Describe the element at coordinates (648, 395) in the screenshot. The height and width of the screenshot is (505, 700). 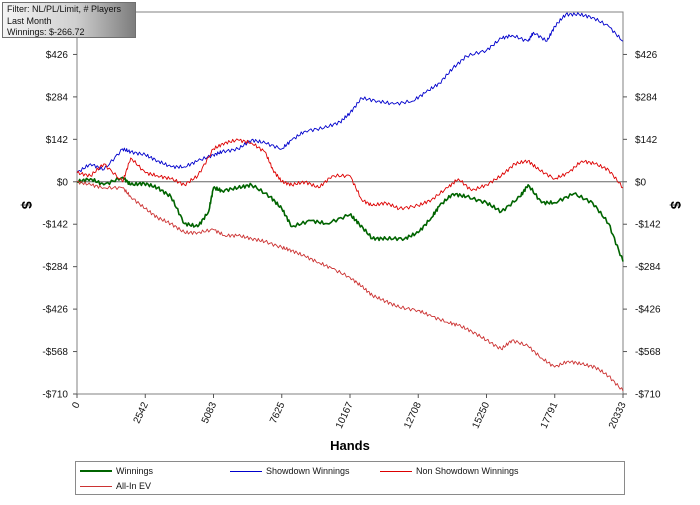
I see `y-tick-label-right: -$710` at that location.